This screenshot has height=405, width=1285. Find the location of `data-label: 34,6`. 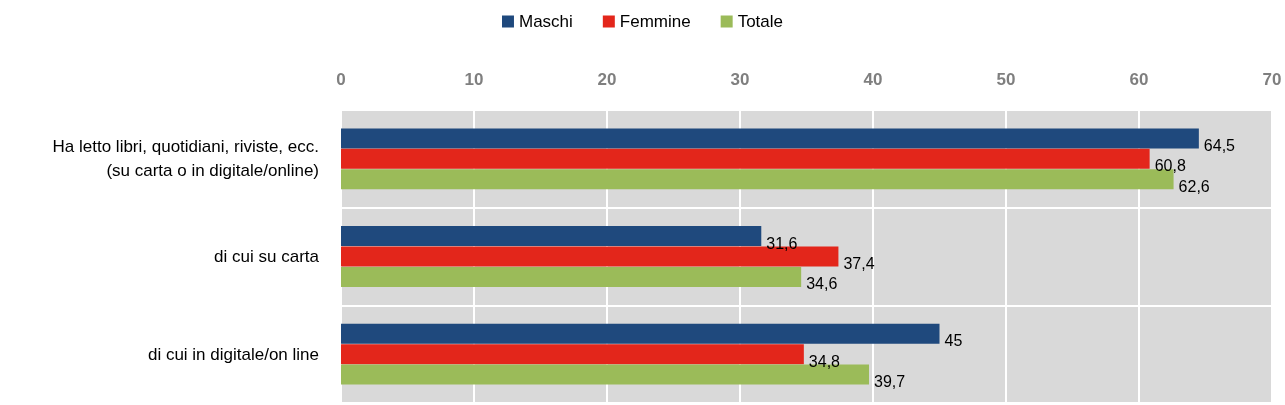

data-label: 34,6 is located at coordinates (822, 284).